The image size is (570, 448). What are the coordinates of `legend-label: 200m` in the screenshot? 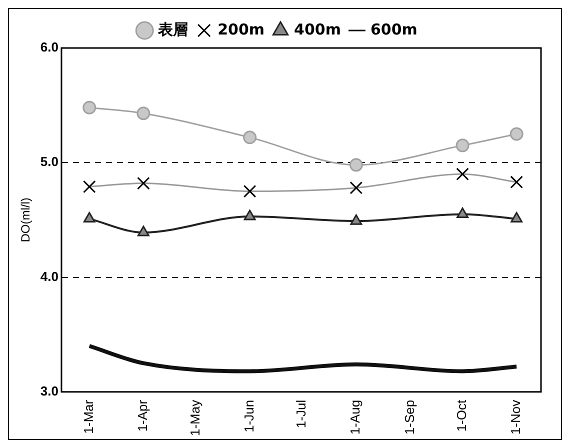 It's located at (241, 29).